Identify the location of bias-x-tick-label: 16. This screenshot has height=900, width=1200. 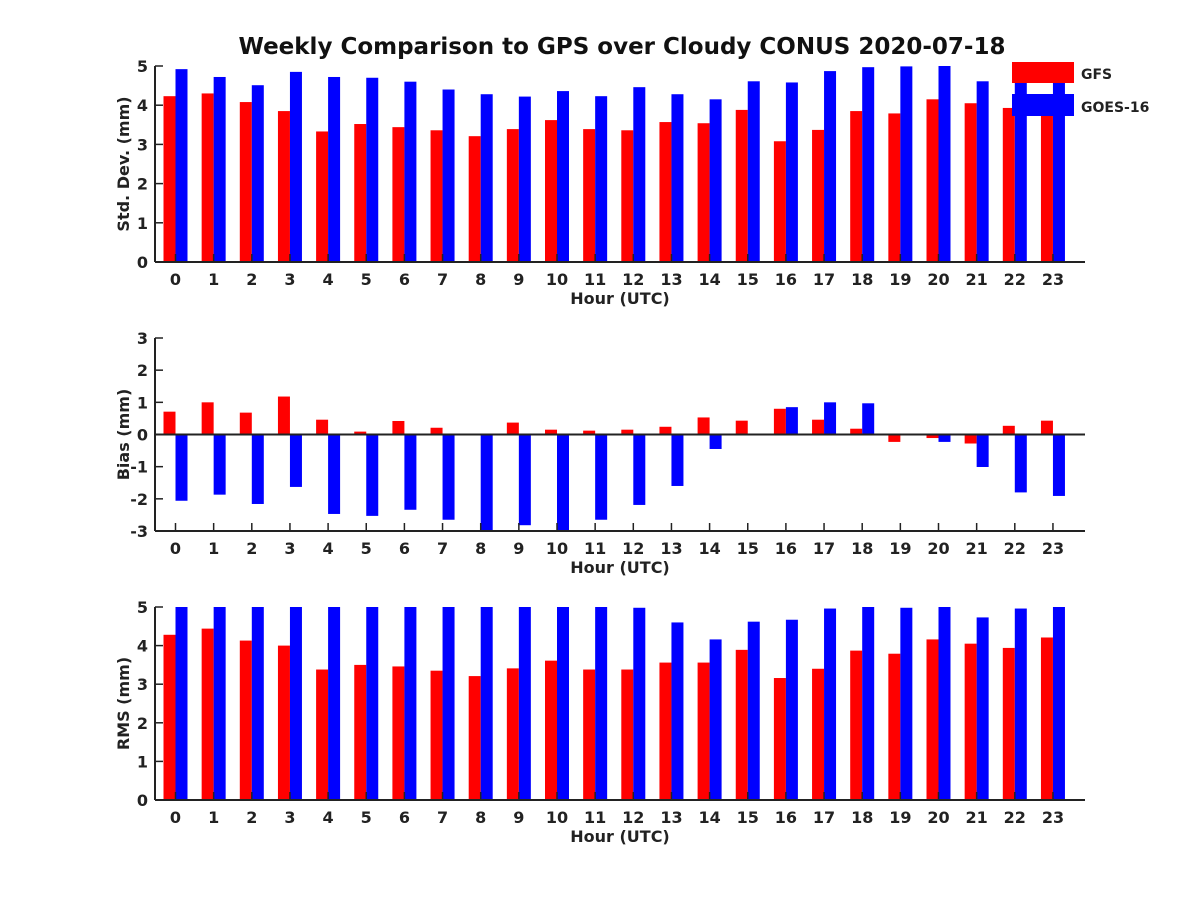
(786, 548).